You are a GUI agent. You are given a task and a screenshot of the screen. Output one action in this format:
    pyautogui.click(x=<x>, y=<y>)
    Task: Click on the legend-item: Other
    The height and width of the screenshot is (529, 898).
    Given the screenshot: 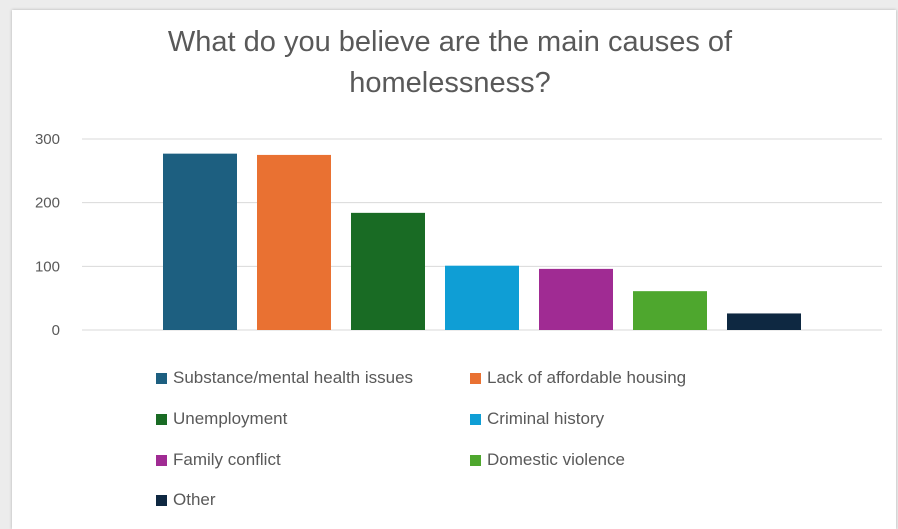 What is the action you would take?
    pyautogui.click(x=186, y=500)
    